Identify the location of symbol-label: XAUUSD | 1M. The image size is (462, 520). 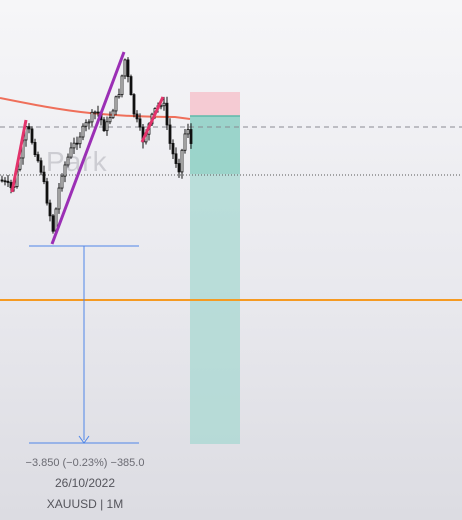
(85, 504).